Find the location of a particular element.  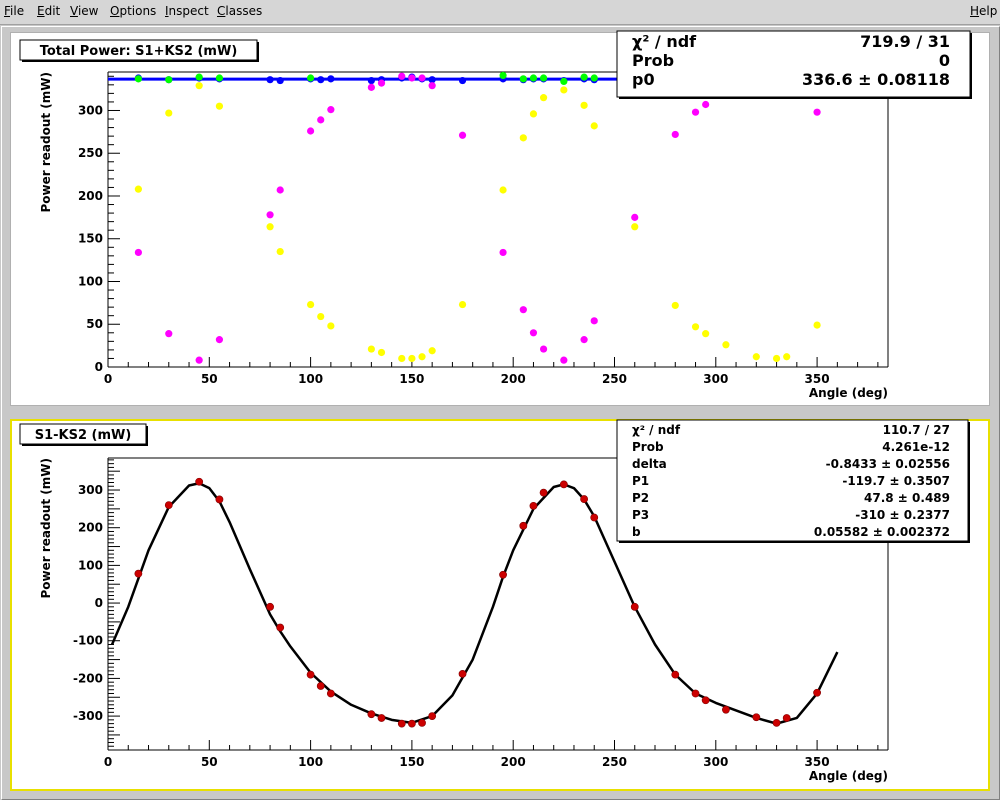

stats-value: 719.9 / 31 is located at coordinates (905, 41).